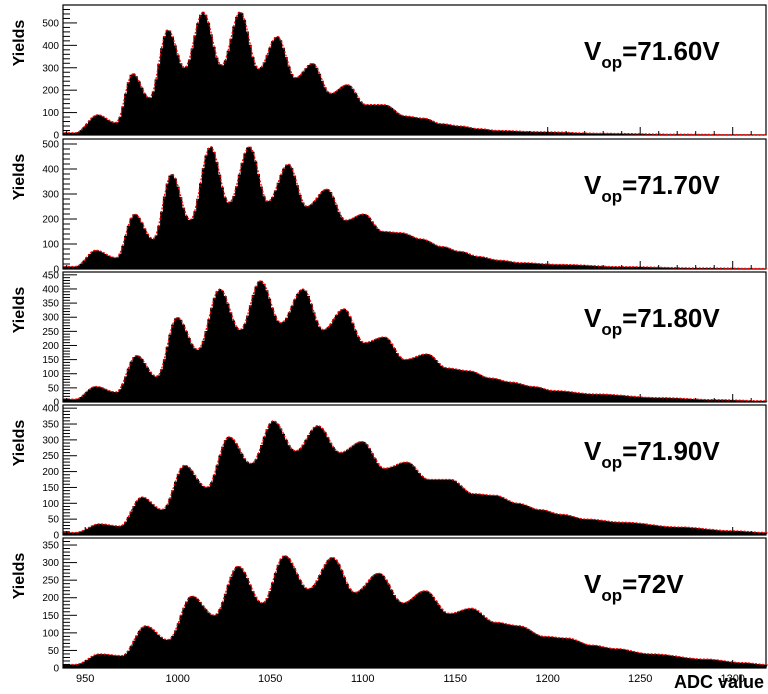 This screenshot has height=694, width=768. Describe the element at coordinates (410, 679) in the screenshot. I see `x-axis: 950 1000 1050 1100 1150 1200 1250 1300` at that location.